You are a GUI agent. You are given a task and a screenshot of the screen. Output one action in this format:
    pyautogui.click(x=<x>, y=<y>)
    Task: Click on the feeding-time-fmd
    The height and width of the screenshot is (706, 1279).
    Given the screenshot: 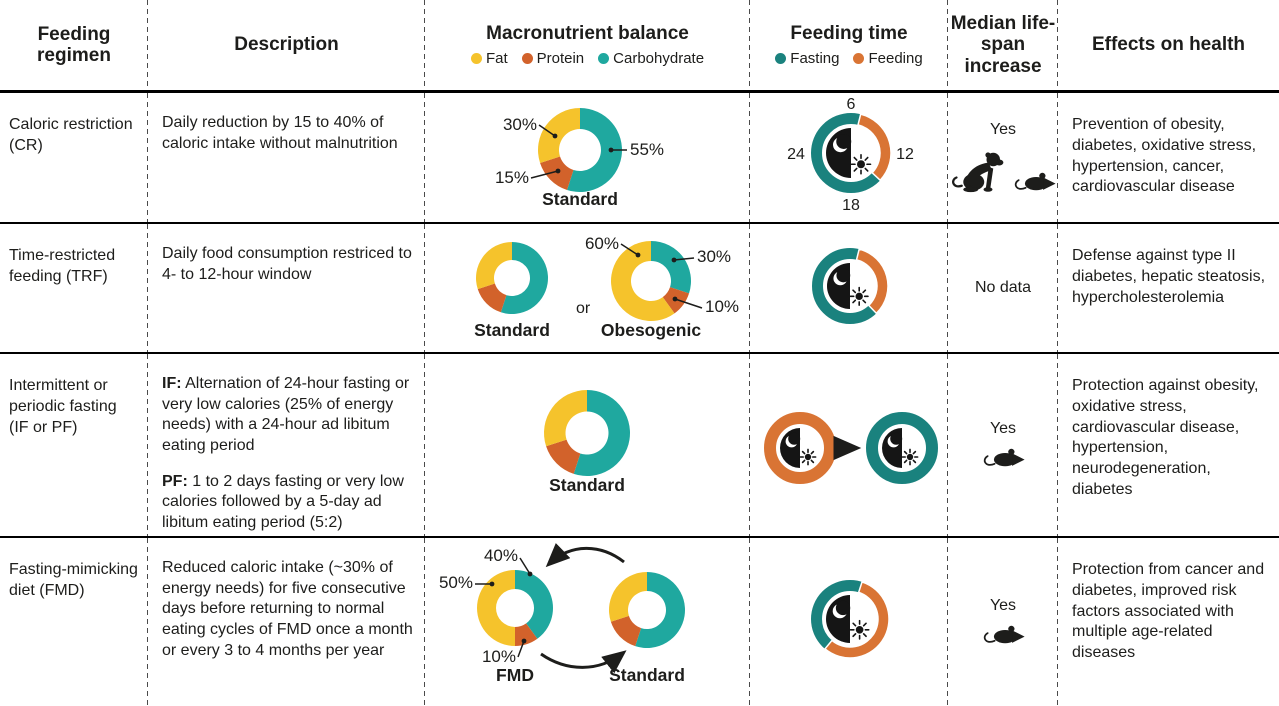 What is the action you would take?
    pyautogui.click(x=849, y=622)
    